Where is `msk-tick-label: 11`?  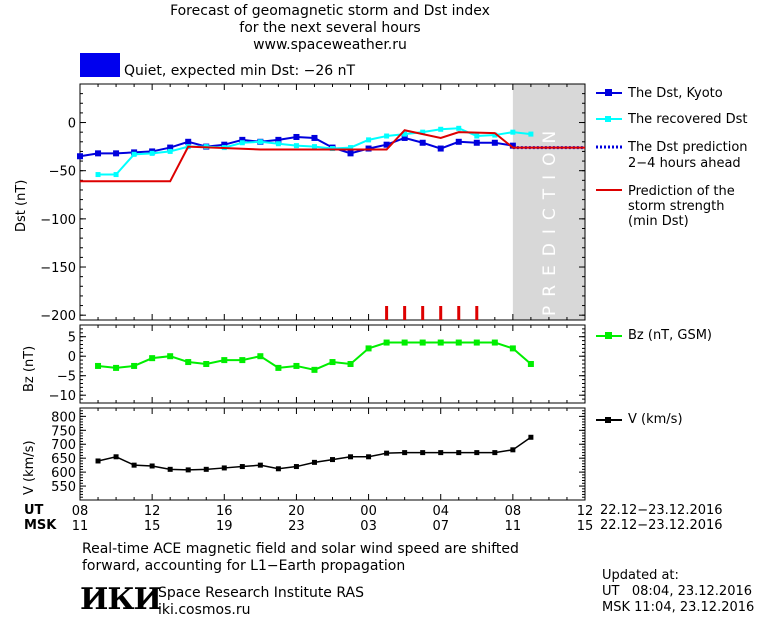 msk-tick-label: 11 is located at coordinates (80, 526).